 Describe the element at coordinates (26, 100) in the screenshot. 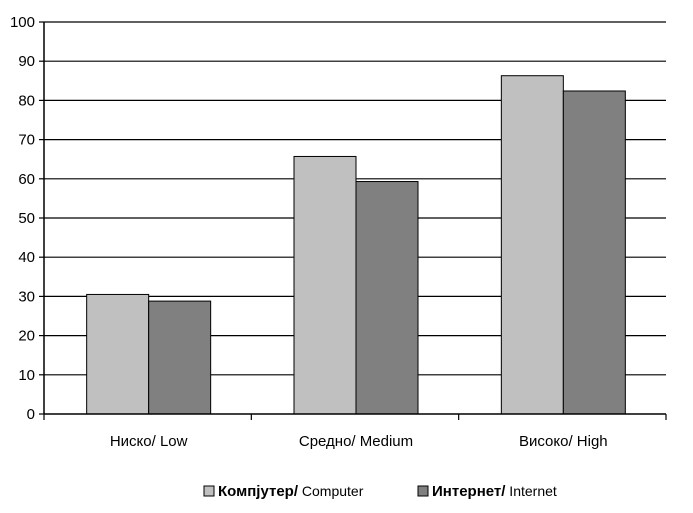

I see `y-tick-label: 80` at that location.